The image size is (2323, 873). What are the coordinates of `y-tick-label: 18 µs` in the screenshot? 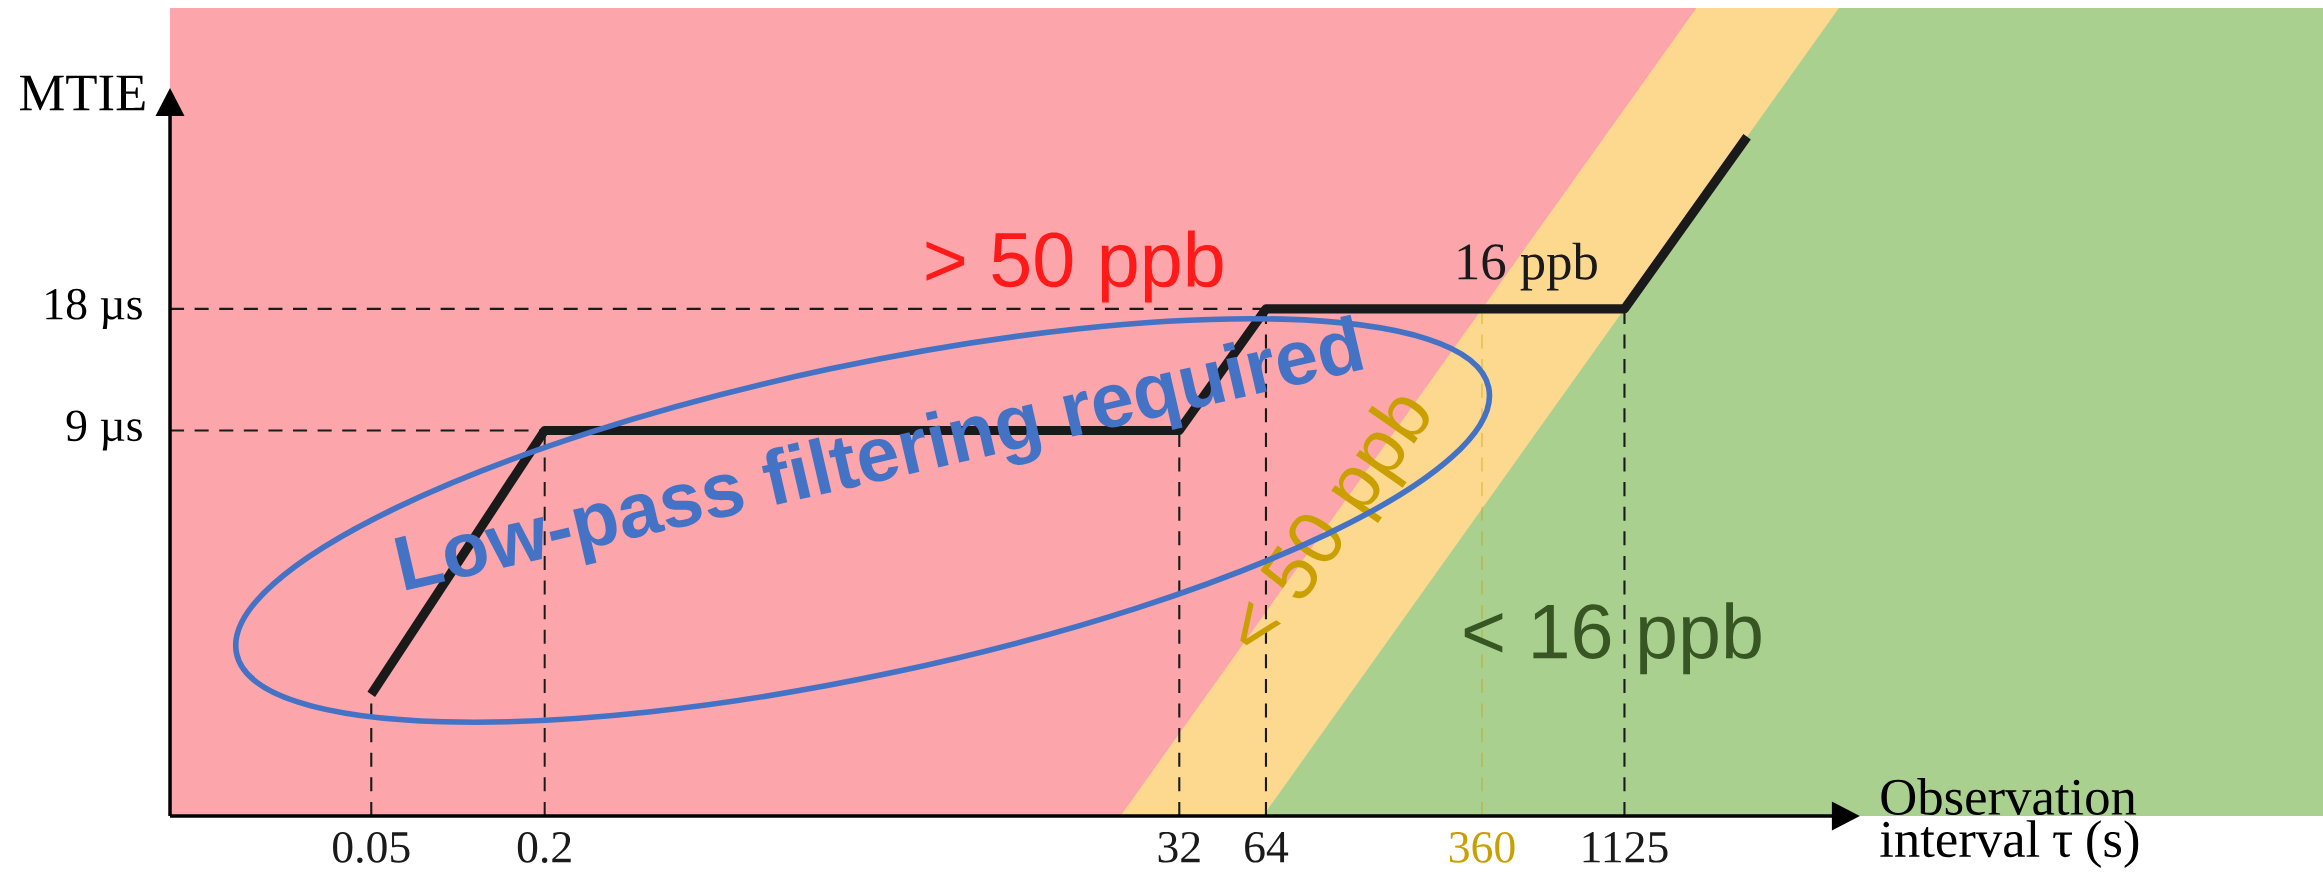 It's located at (94, 308).